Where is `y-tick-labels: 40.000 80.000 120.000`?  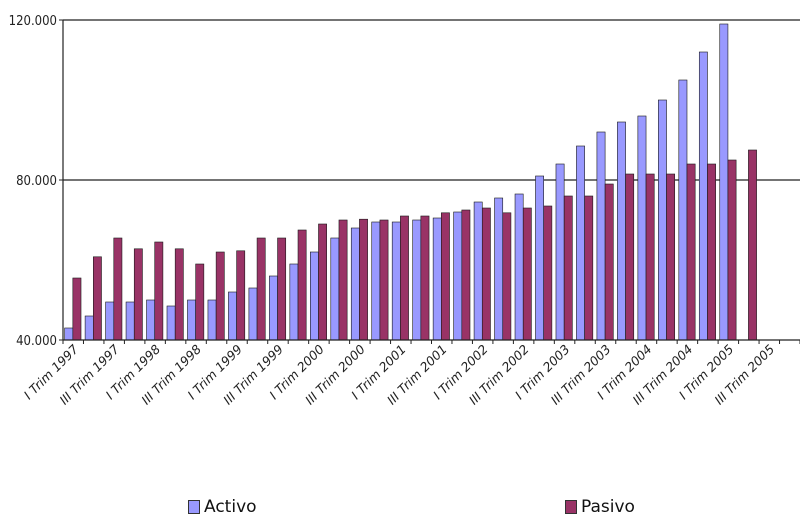 y-tick-labels: 40.000 80.000 120.000 is located at coordinates (33, 181).